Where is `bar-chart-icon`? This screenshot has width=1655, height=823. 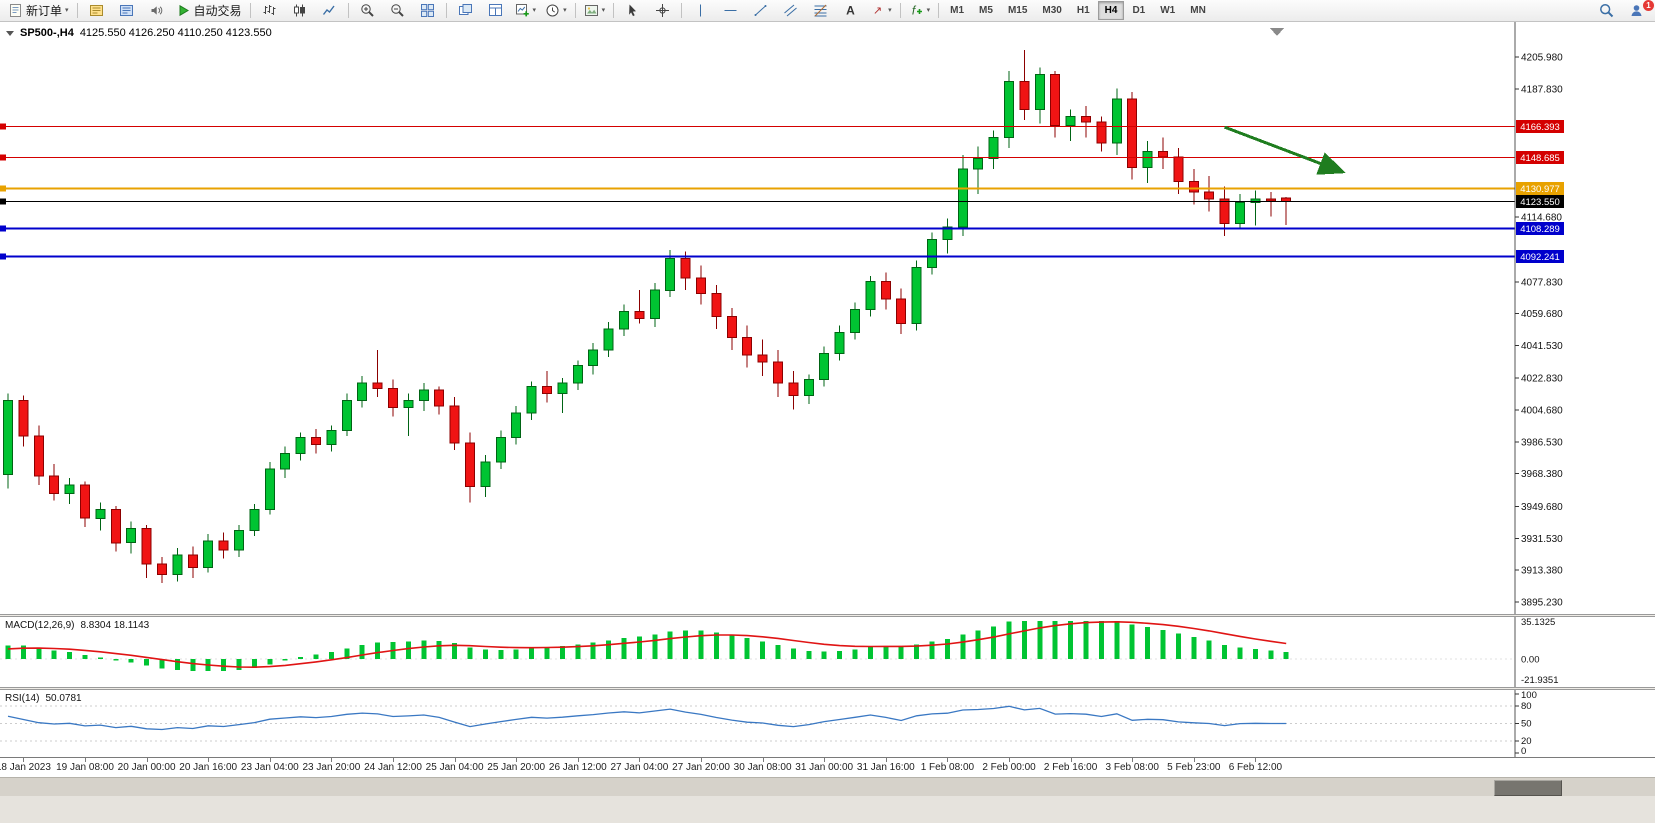
bar-chart-icon is located at coordinates (269, 10).